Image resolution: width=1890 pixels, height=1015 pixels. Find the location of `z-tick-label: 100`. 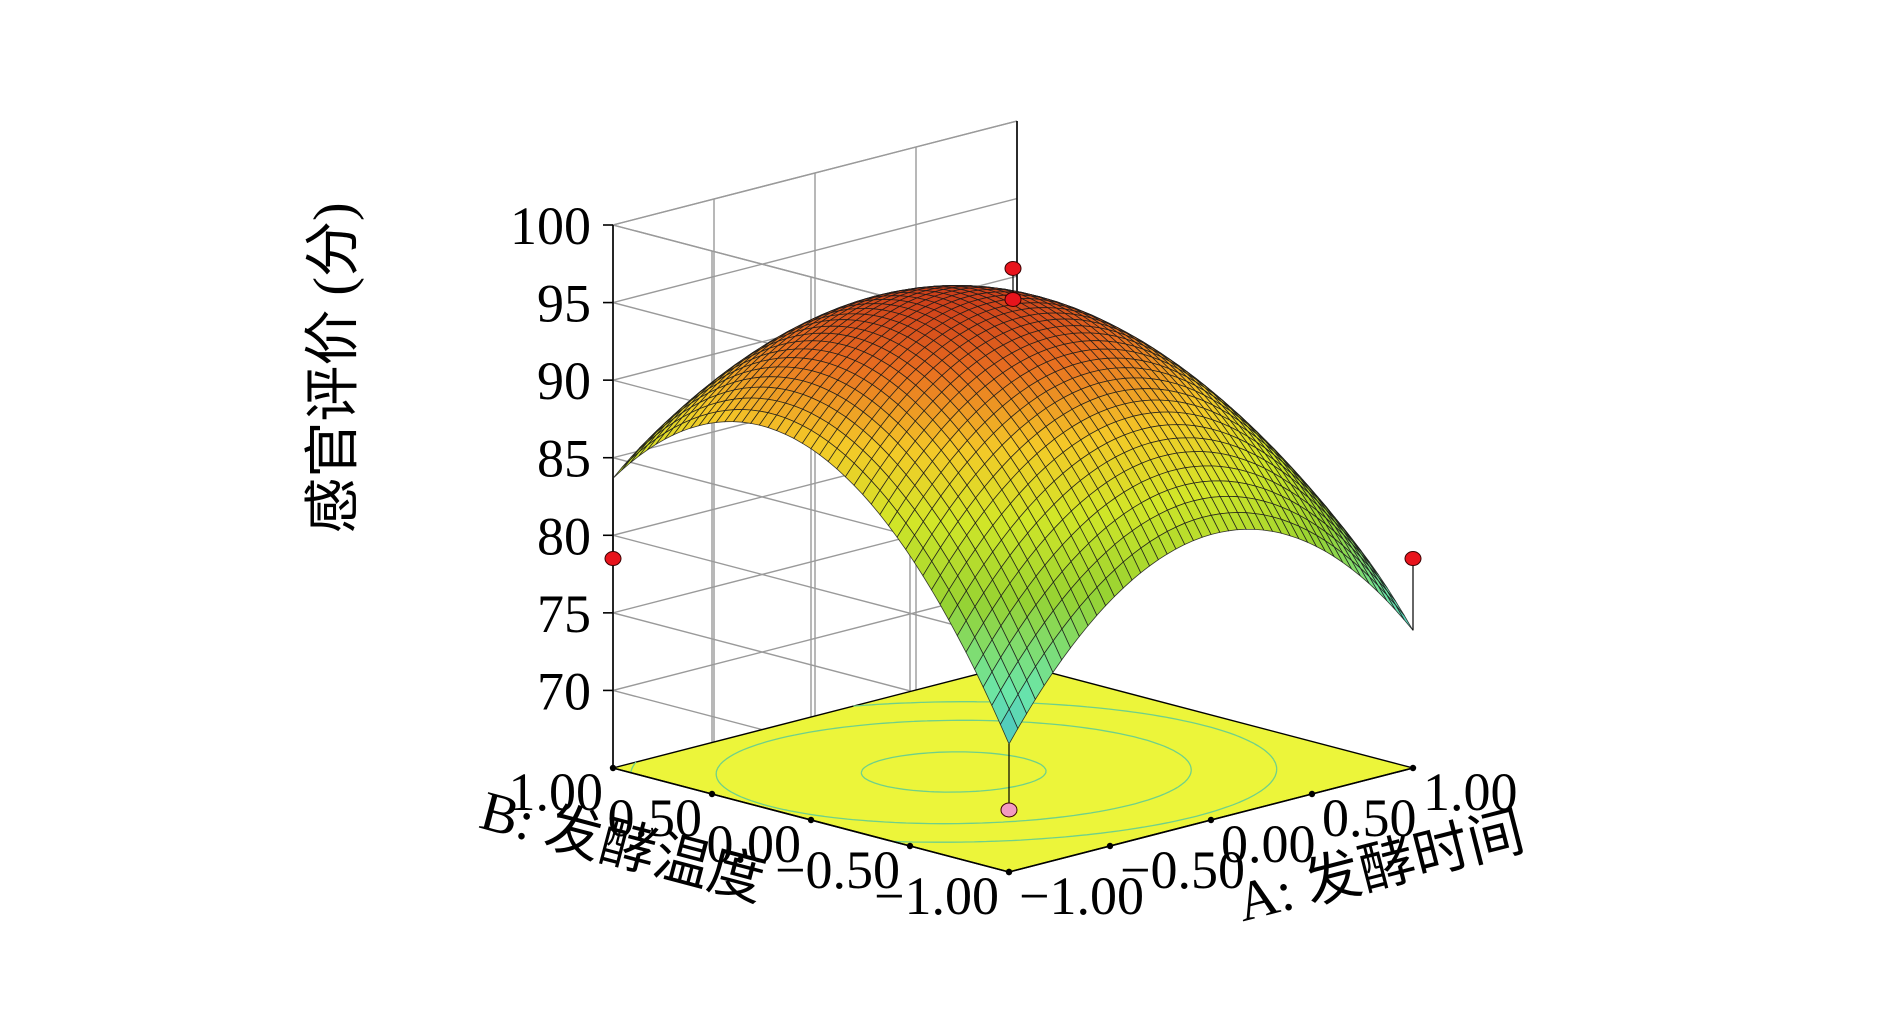

z-tick-label: 100 is located at coordinates (550, 226).